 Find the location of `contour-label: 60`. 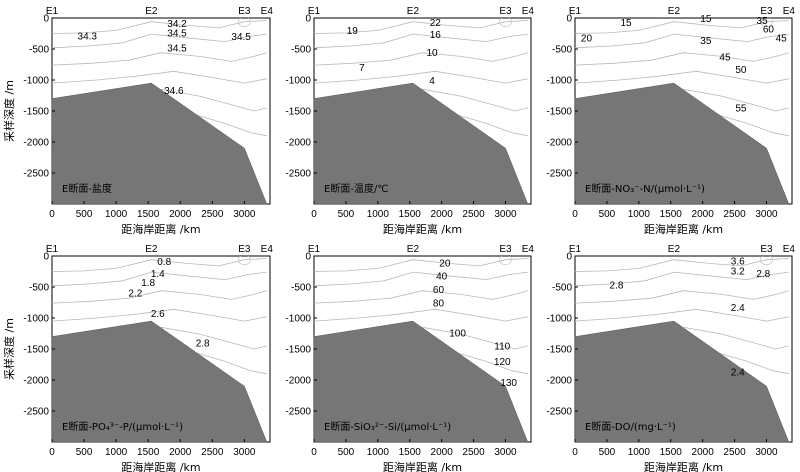

contour-label: 60 is located at coordinates (769, 30).